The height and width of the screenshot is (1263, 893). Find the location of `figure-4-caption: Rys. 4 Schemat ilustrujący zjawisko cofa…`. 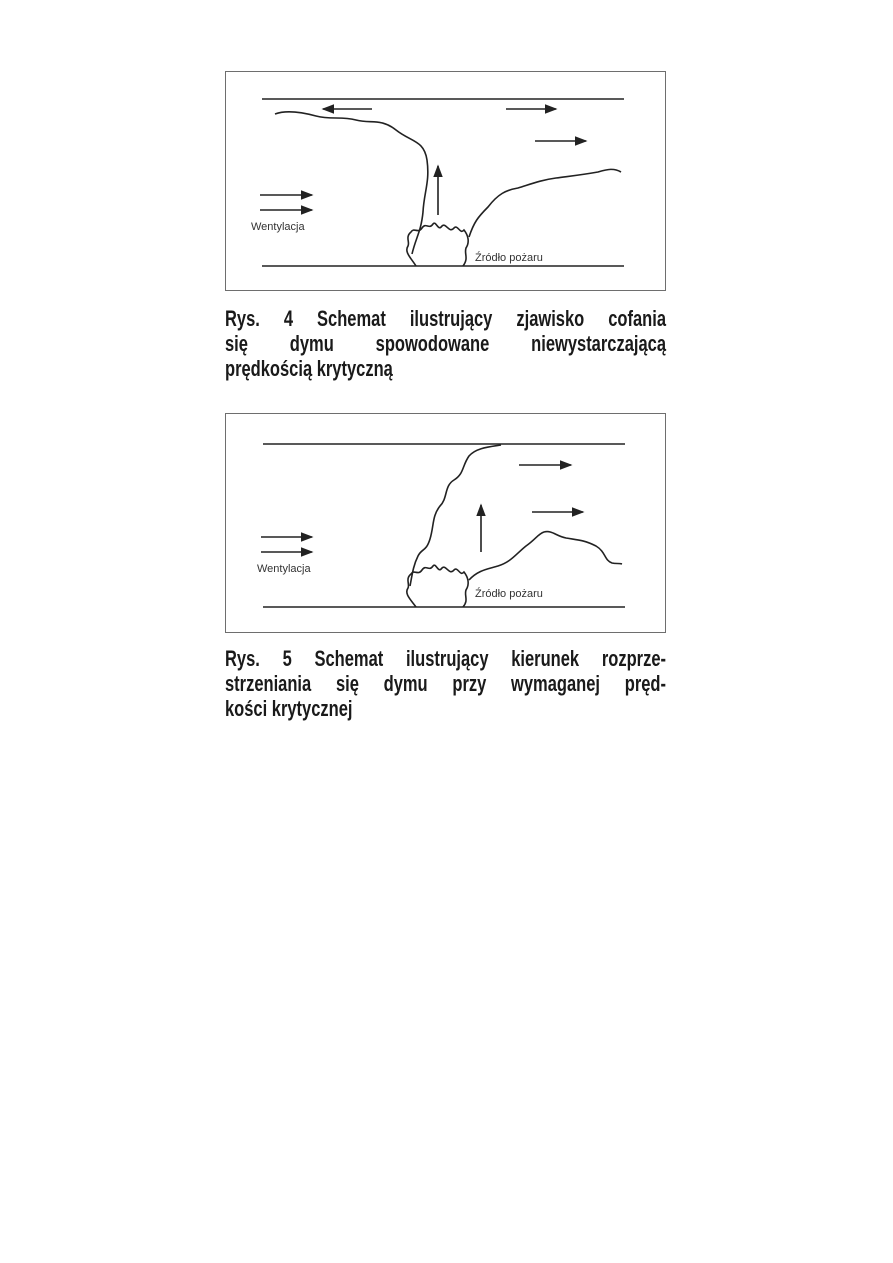

figure-4-caption: Rys. 4 Schemat ilustrujący zjawisko cofa… is located at coordinates (445, 343).